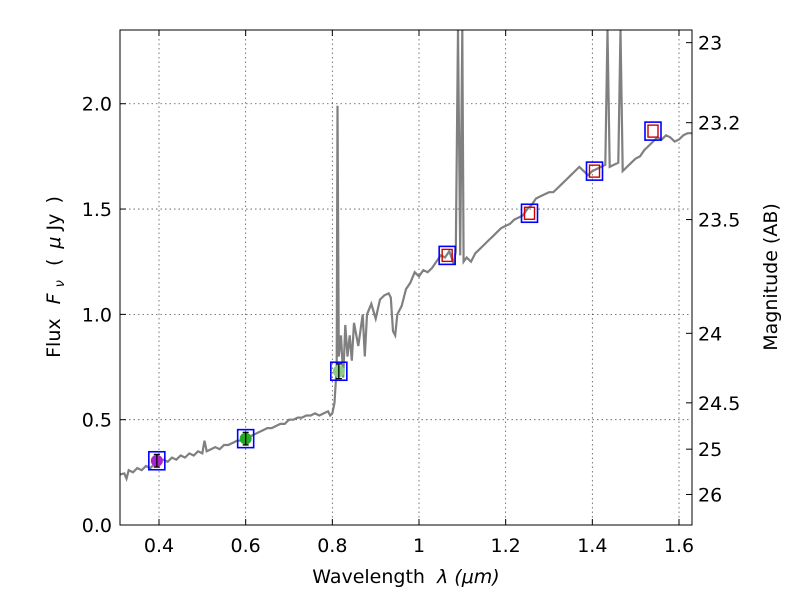 This screenshot has width=800, height=600. What do you see at coordinates (54, 223) in the screenshot?
I see `y-axis-title-unit: Jy` at bounding box center [54, 223].